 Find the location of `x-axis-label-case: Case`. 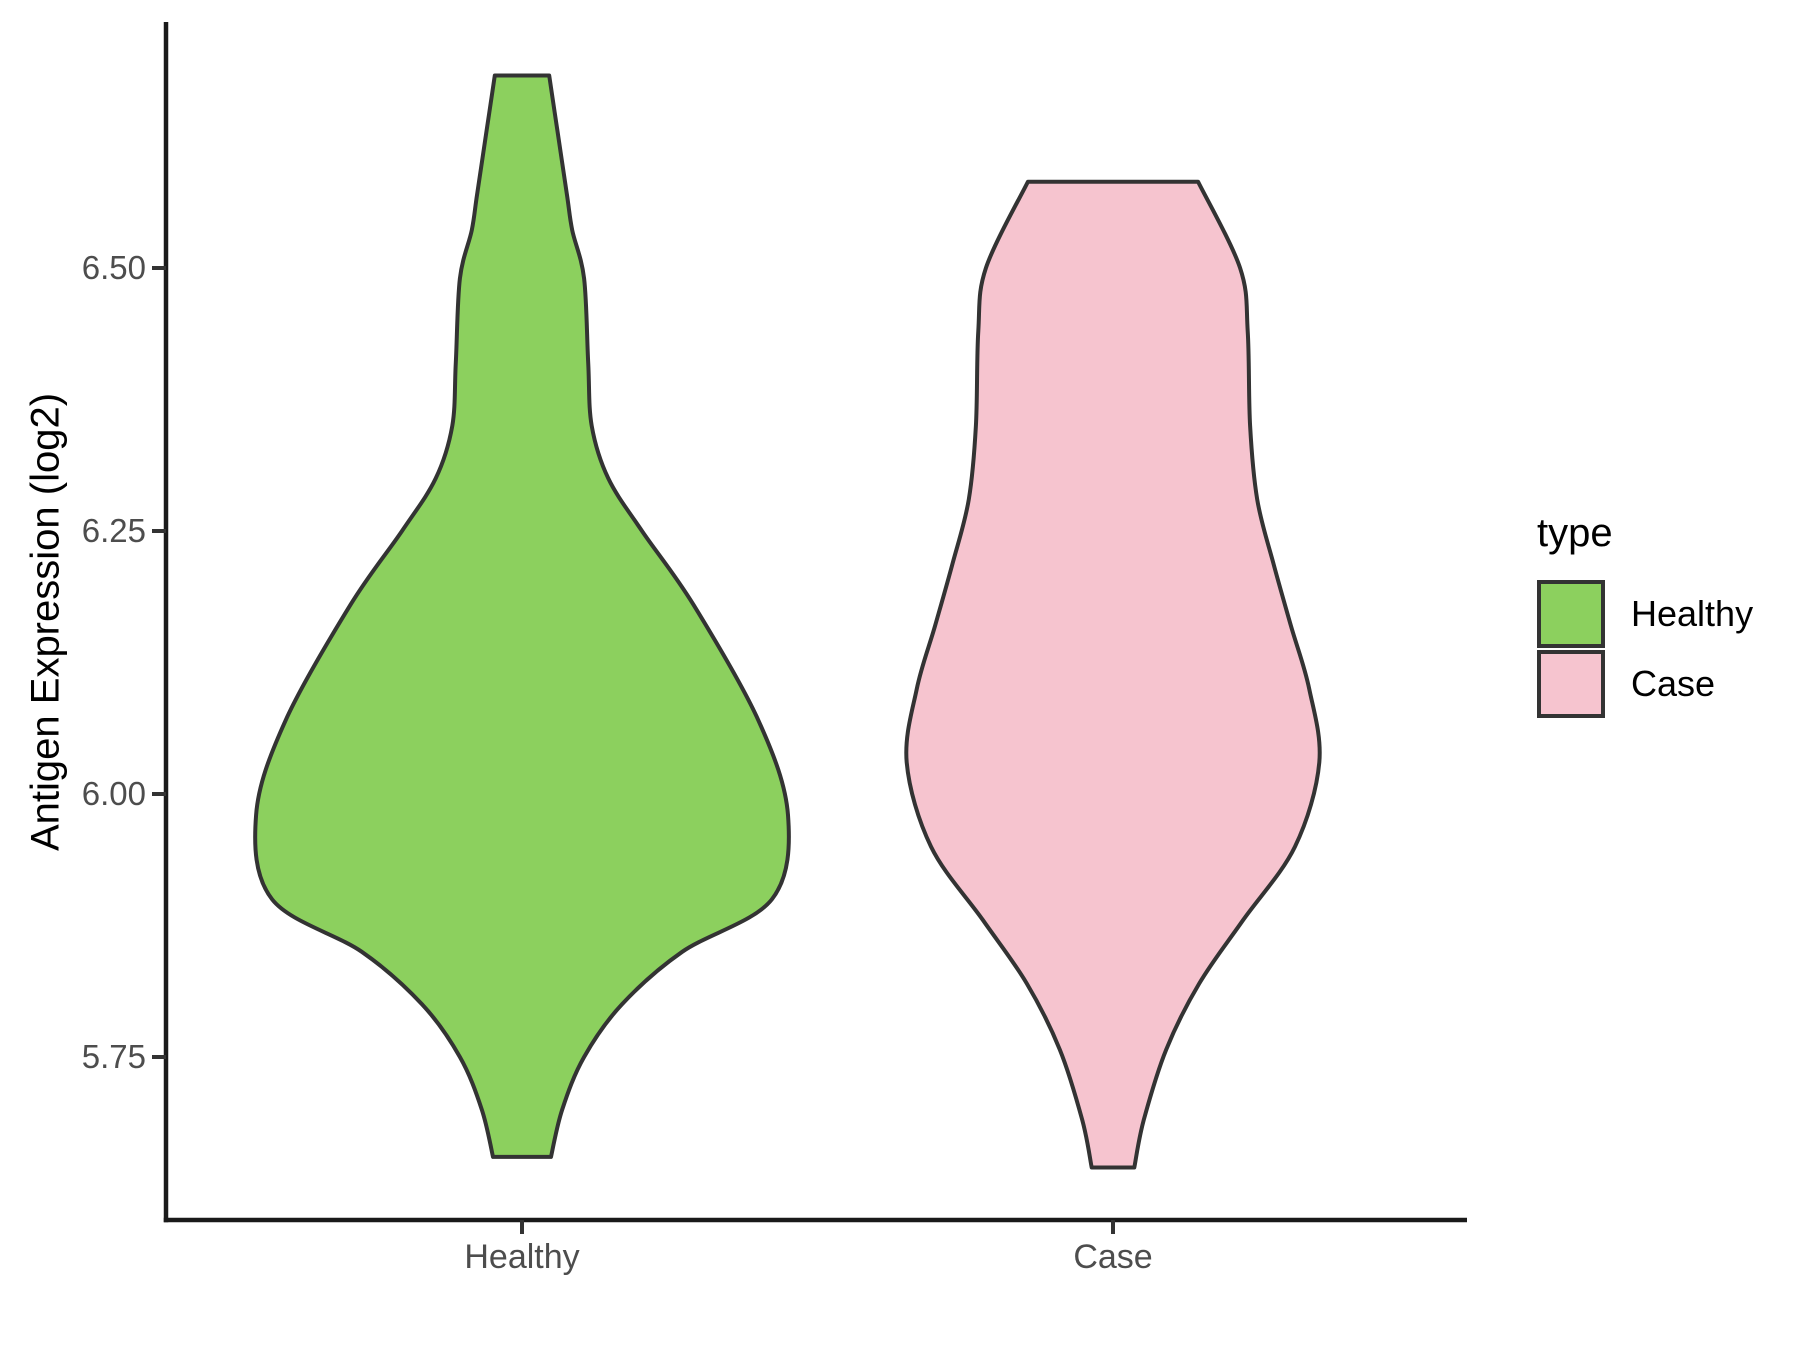

x-axis-label-case: Case is located at coordinates (1113, 1257).